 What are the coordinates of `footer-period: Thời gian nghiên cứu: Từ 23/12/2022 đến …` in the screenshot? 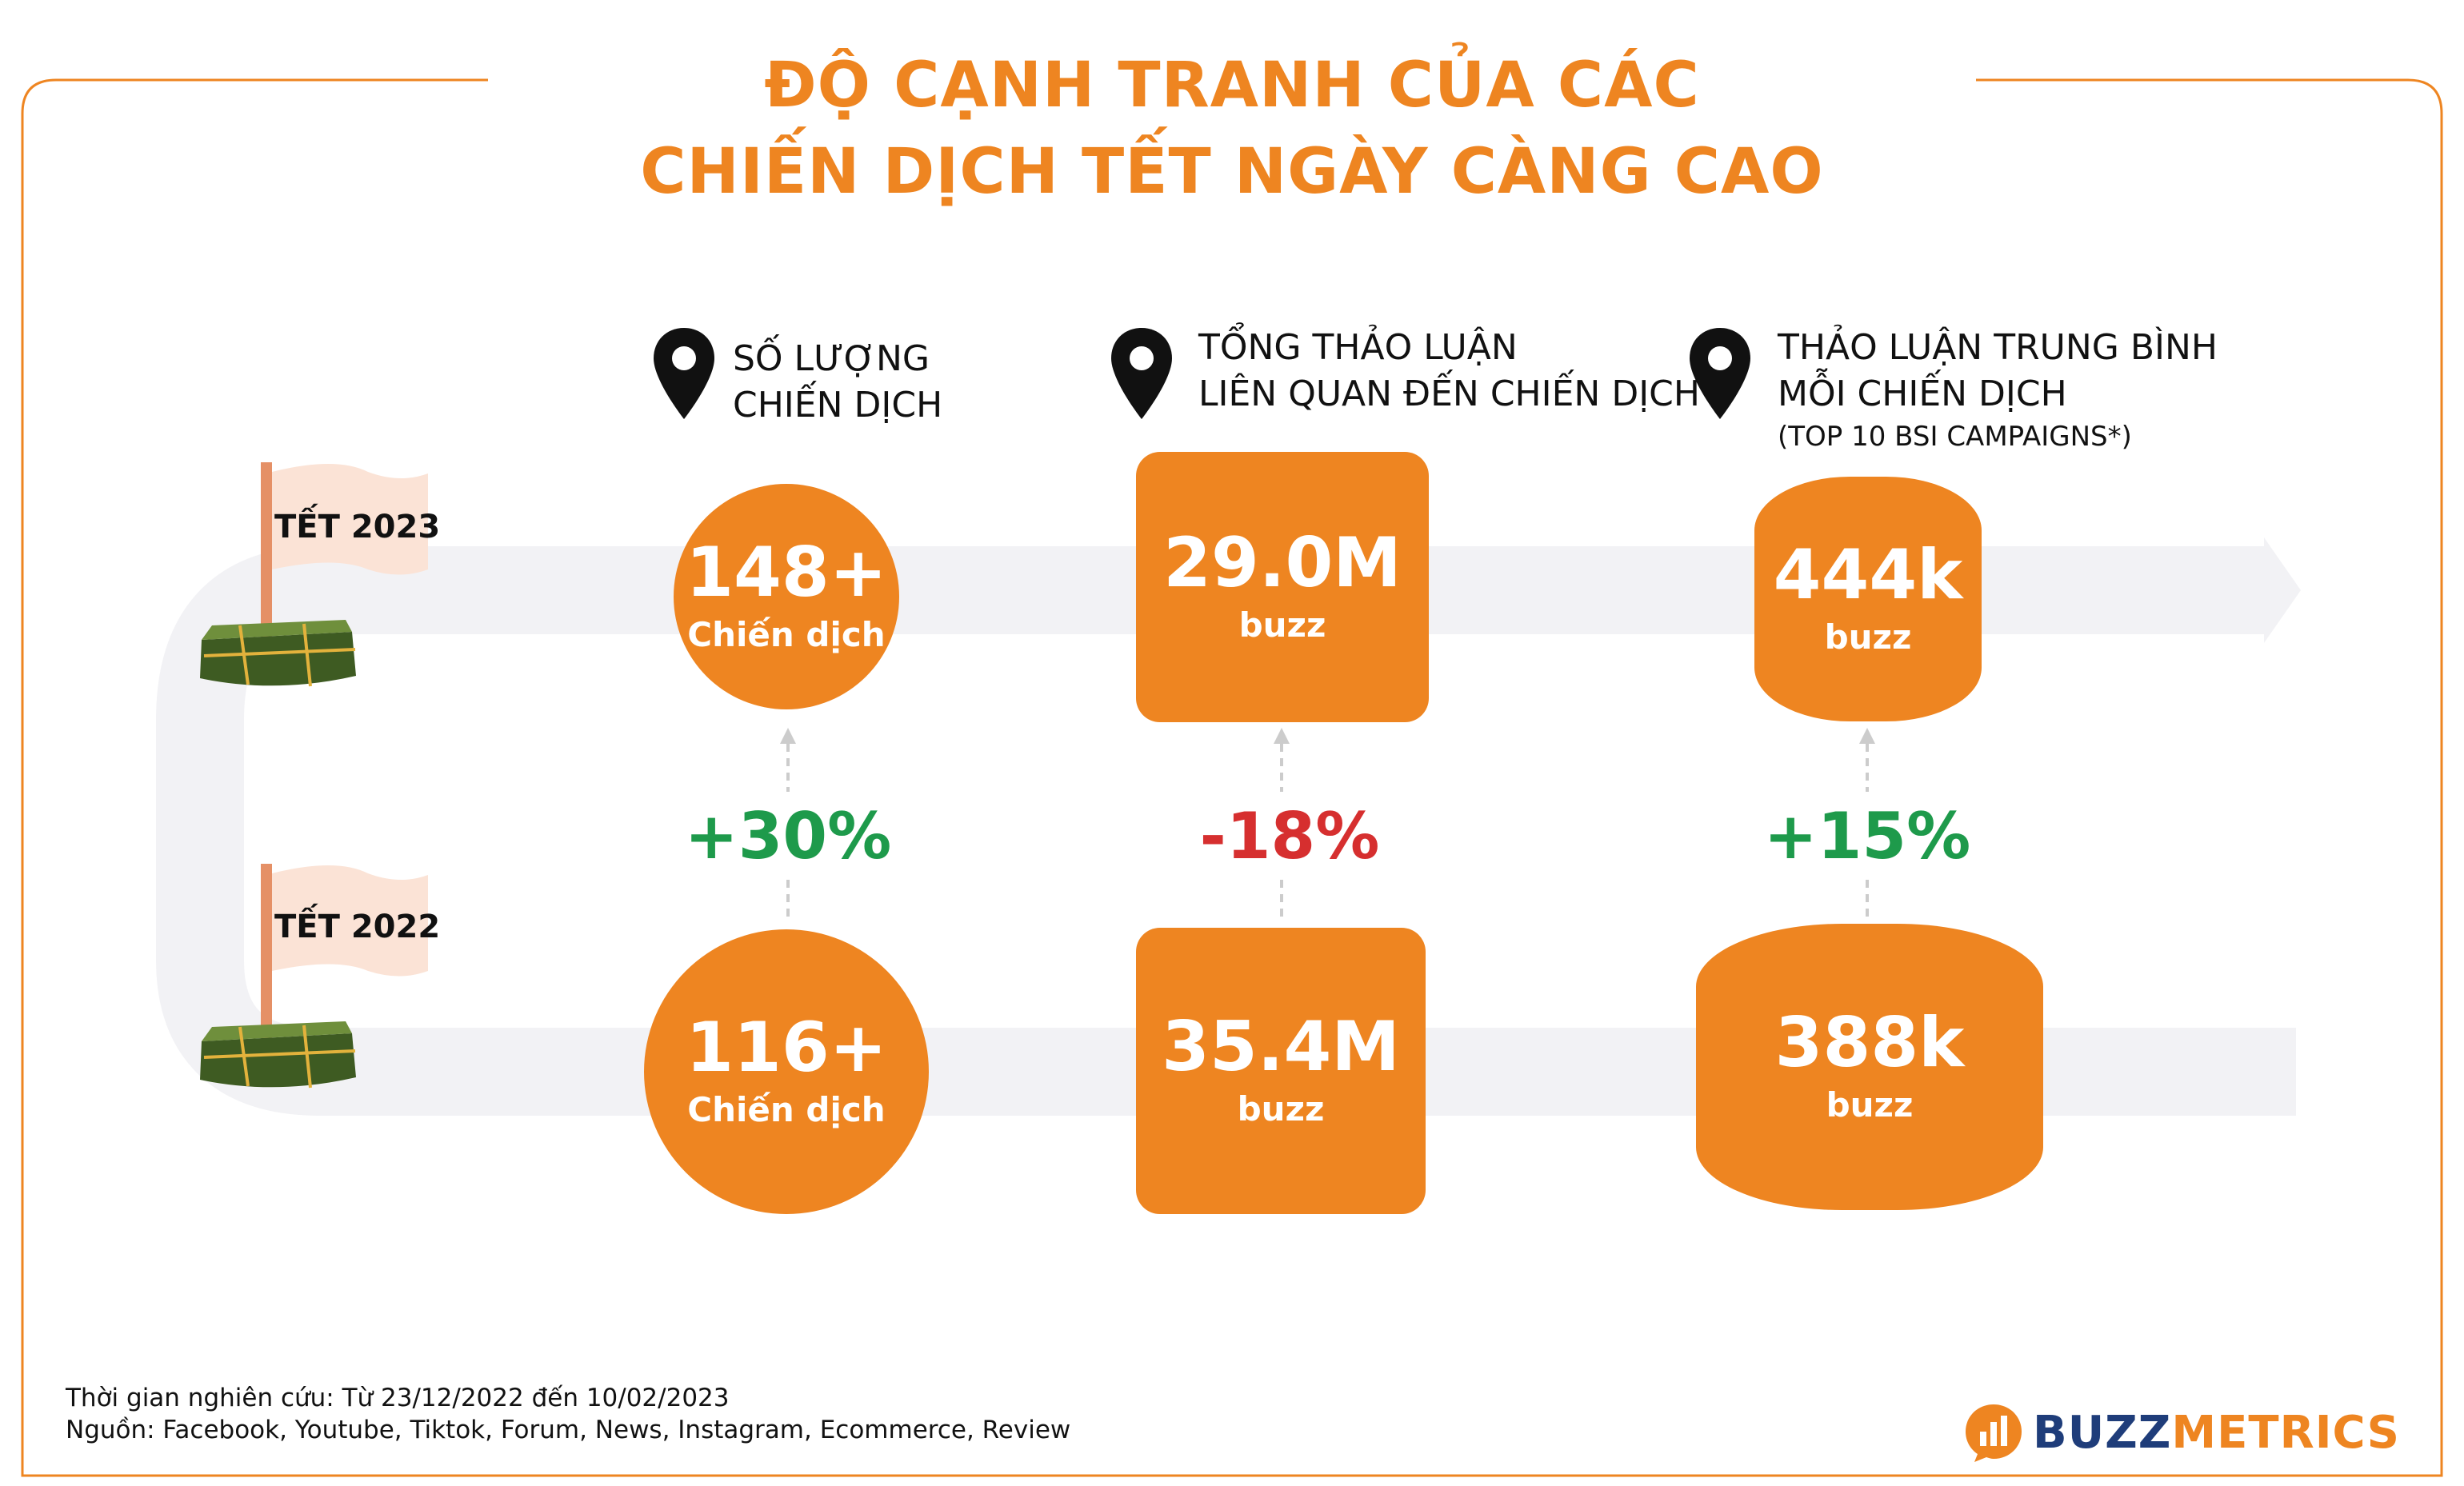 It's located at (398, 1398).